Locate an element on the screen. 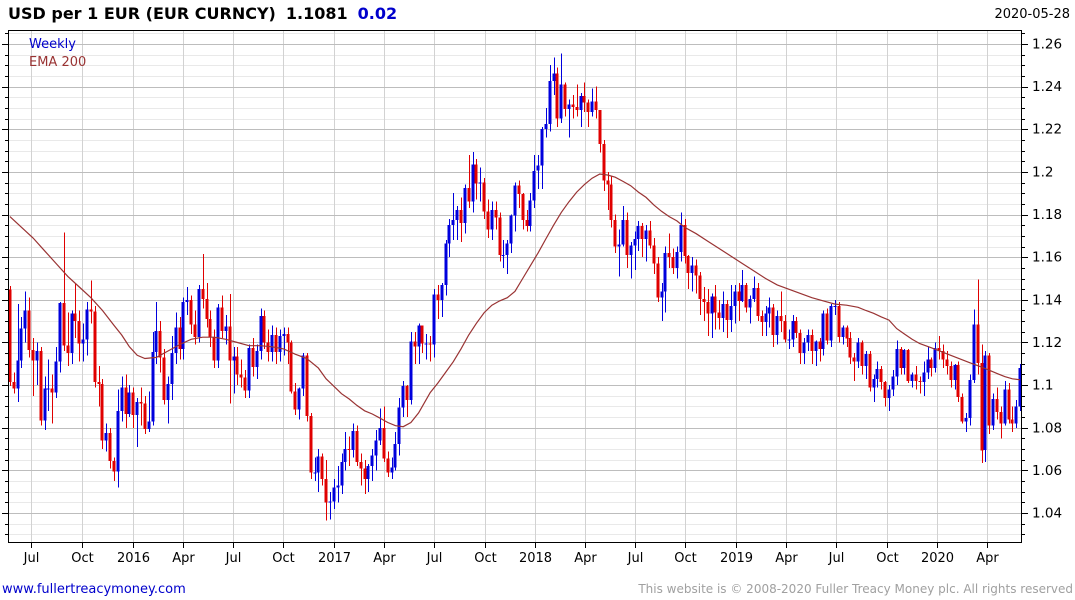  website-link: www.fullertreacymoney.com is located at coordinates (94, 589).